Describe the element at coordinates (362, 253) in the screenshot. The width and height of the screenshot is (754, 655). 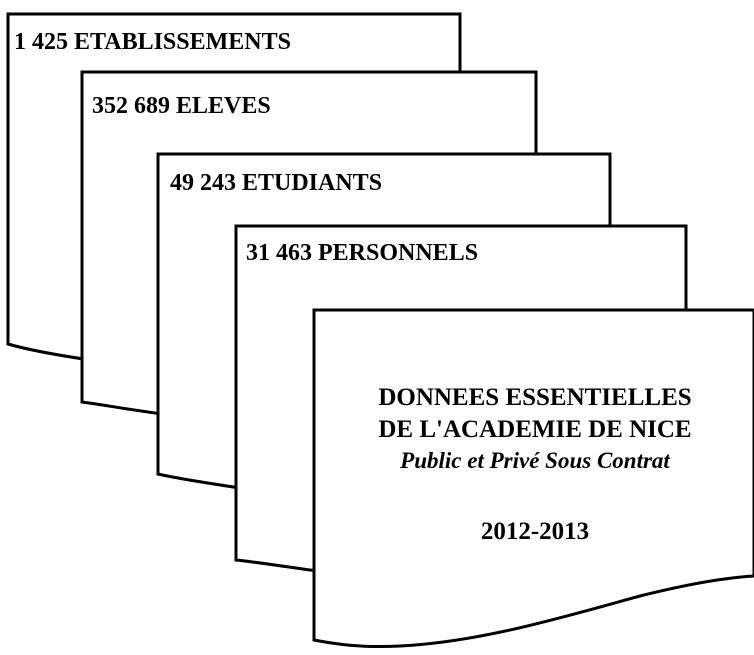
I see `label-personnels: 31 463 PERSONNELS` at that location.